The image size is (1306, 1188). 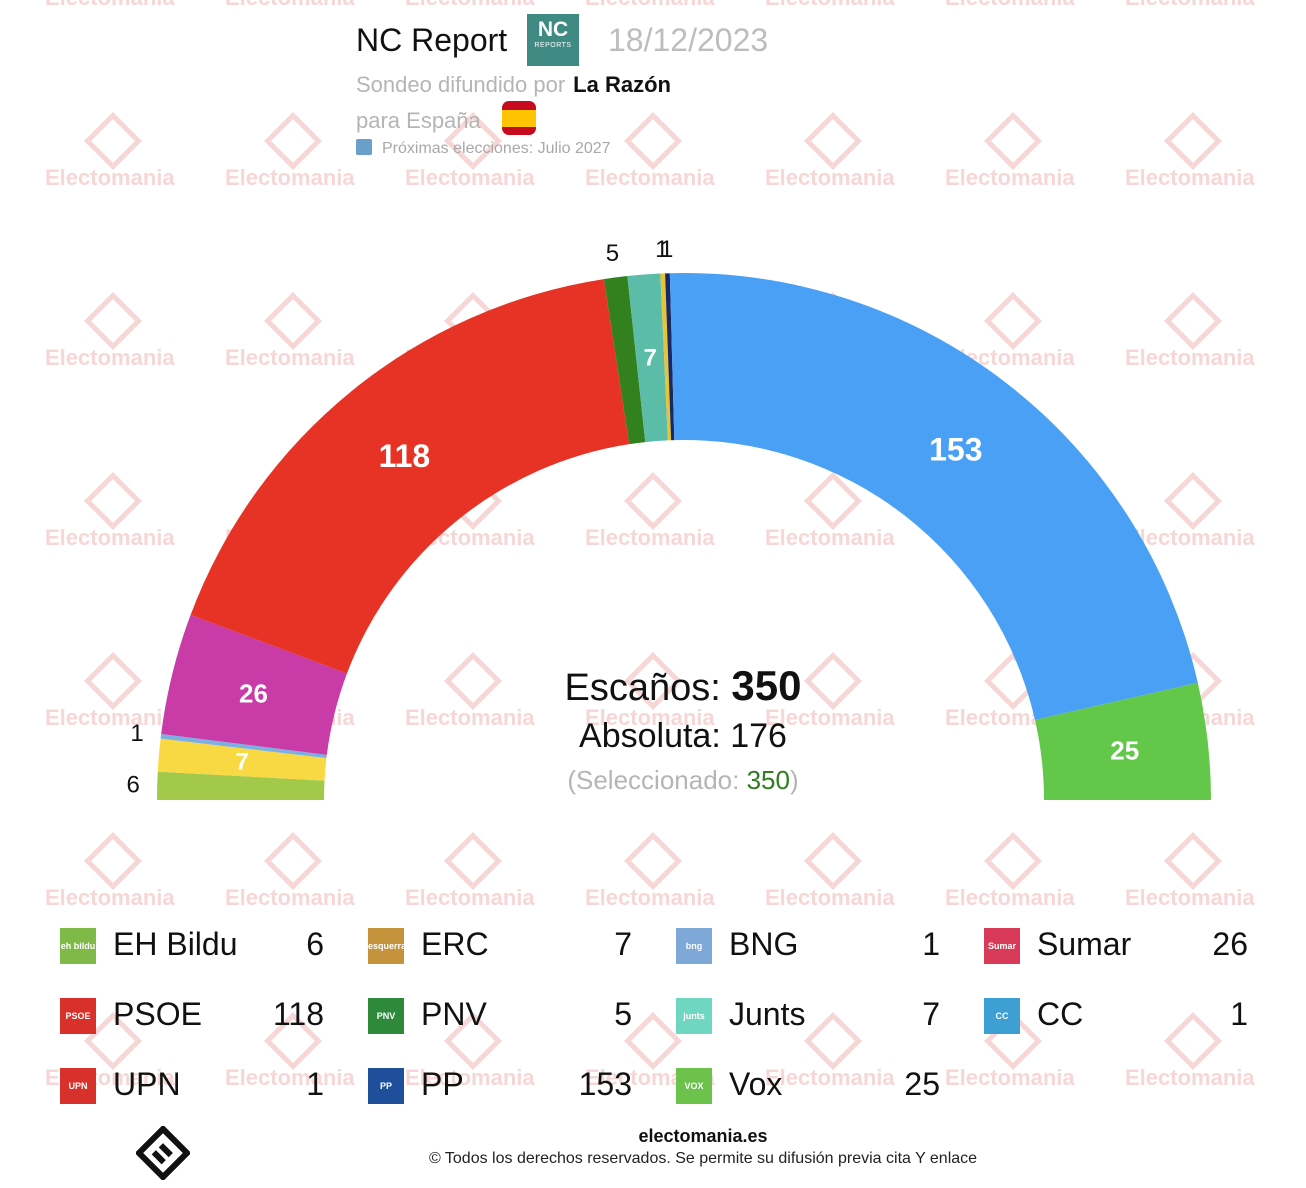 I want to click on vox-logo-icon: VOX, so click(x=694, y=1086).